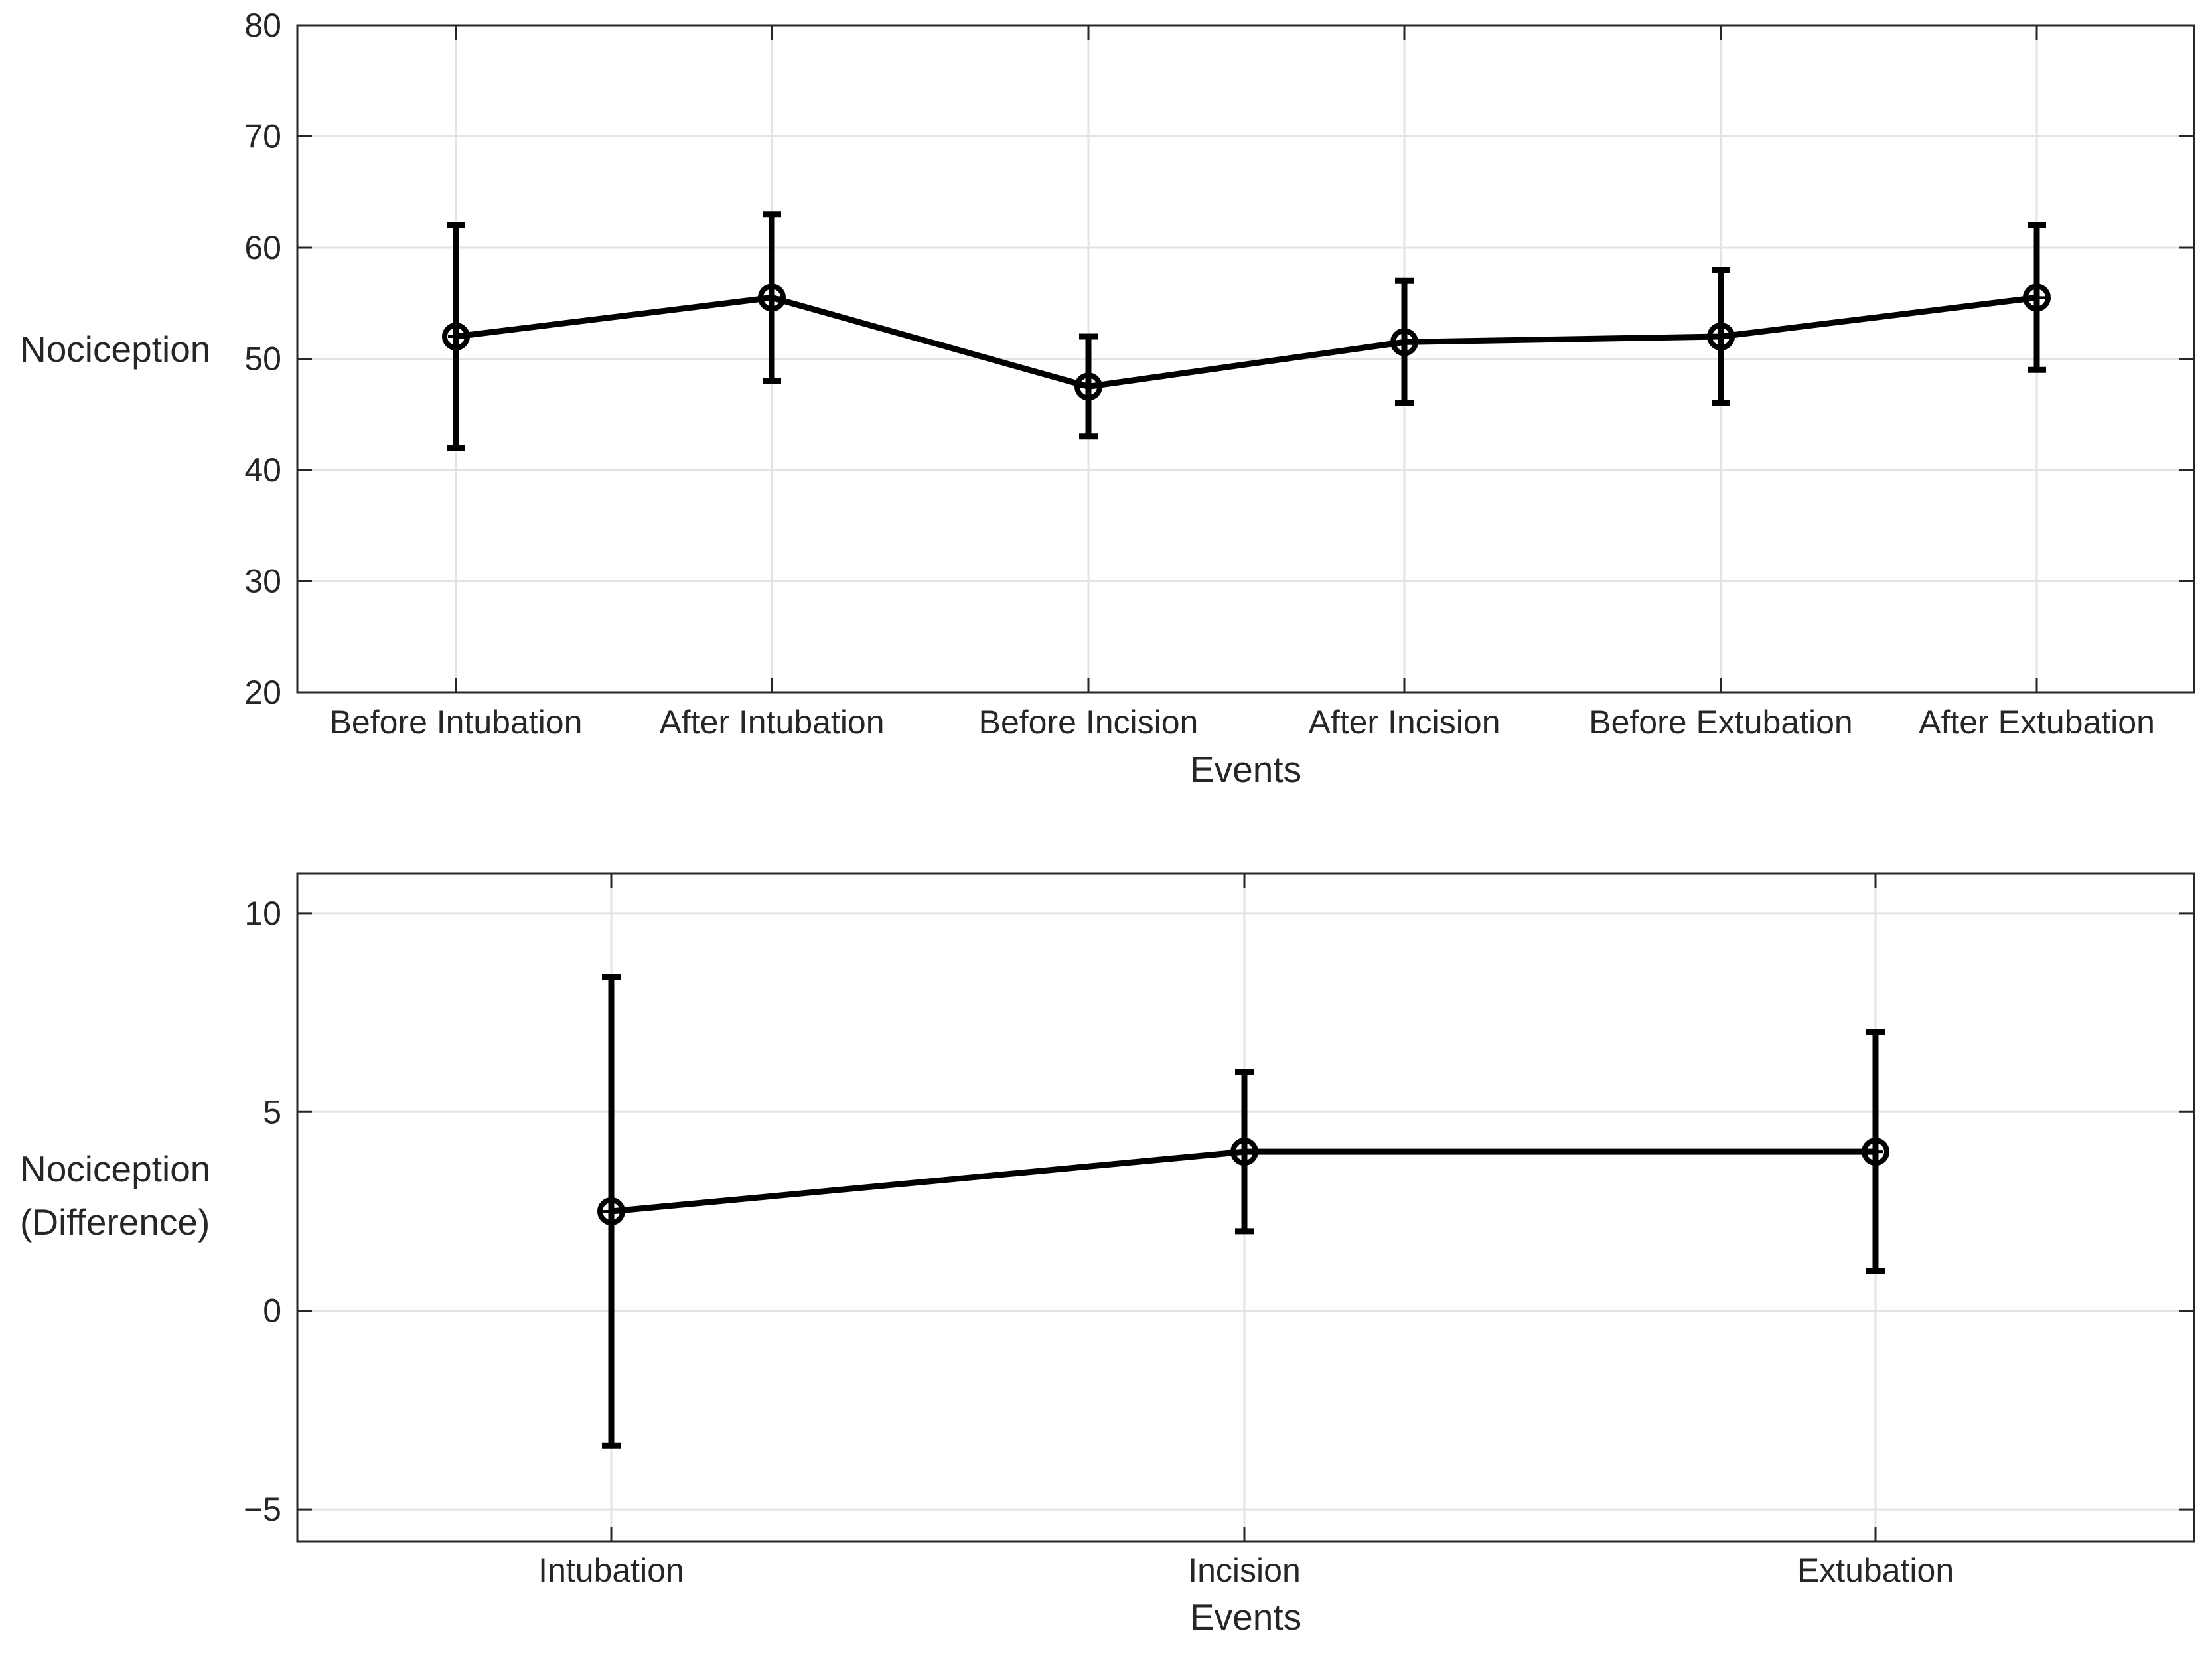 The image size is (2212, 1672). Describe the element at coordinates (115, 1222) in the screenshot. I see `y-axis-label: (Difference)` at that location.